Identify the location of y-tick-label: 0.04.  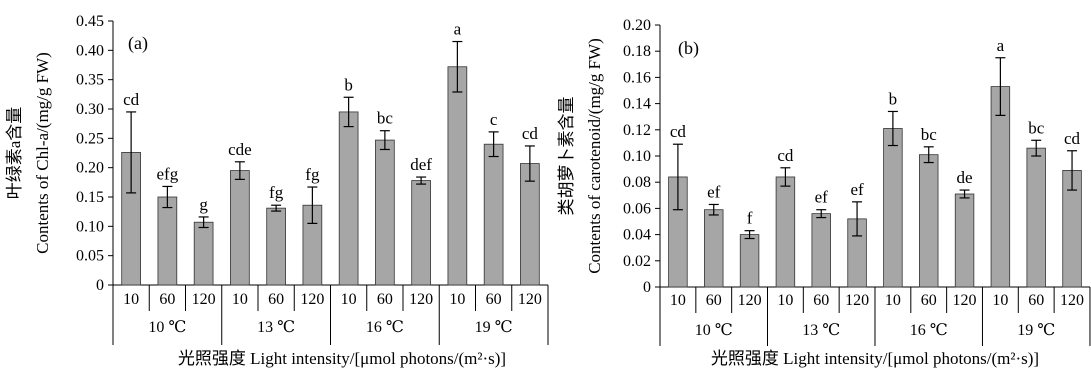
(637, 235).